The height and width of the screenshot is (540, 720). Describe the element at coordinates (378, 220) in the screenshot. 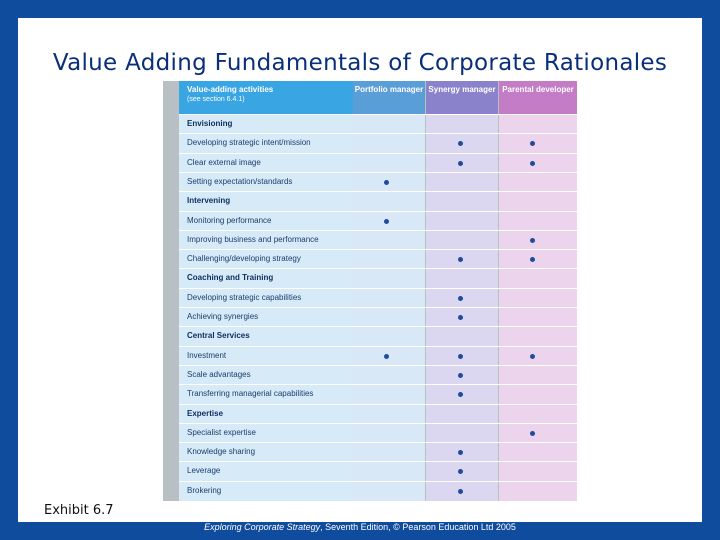

I see `table-row: Monitoring performance` at that location.